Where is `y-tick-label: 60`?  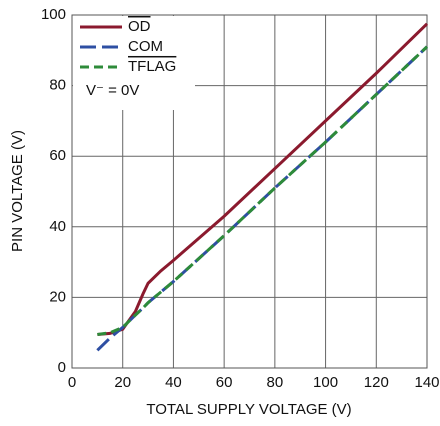 y-tick-label: 60 is located at coordinates (57, 155).